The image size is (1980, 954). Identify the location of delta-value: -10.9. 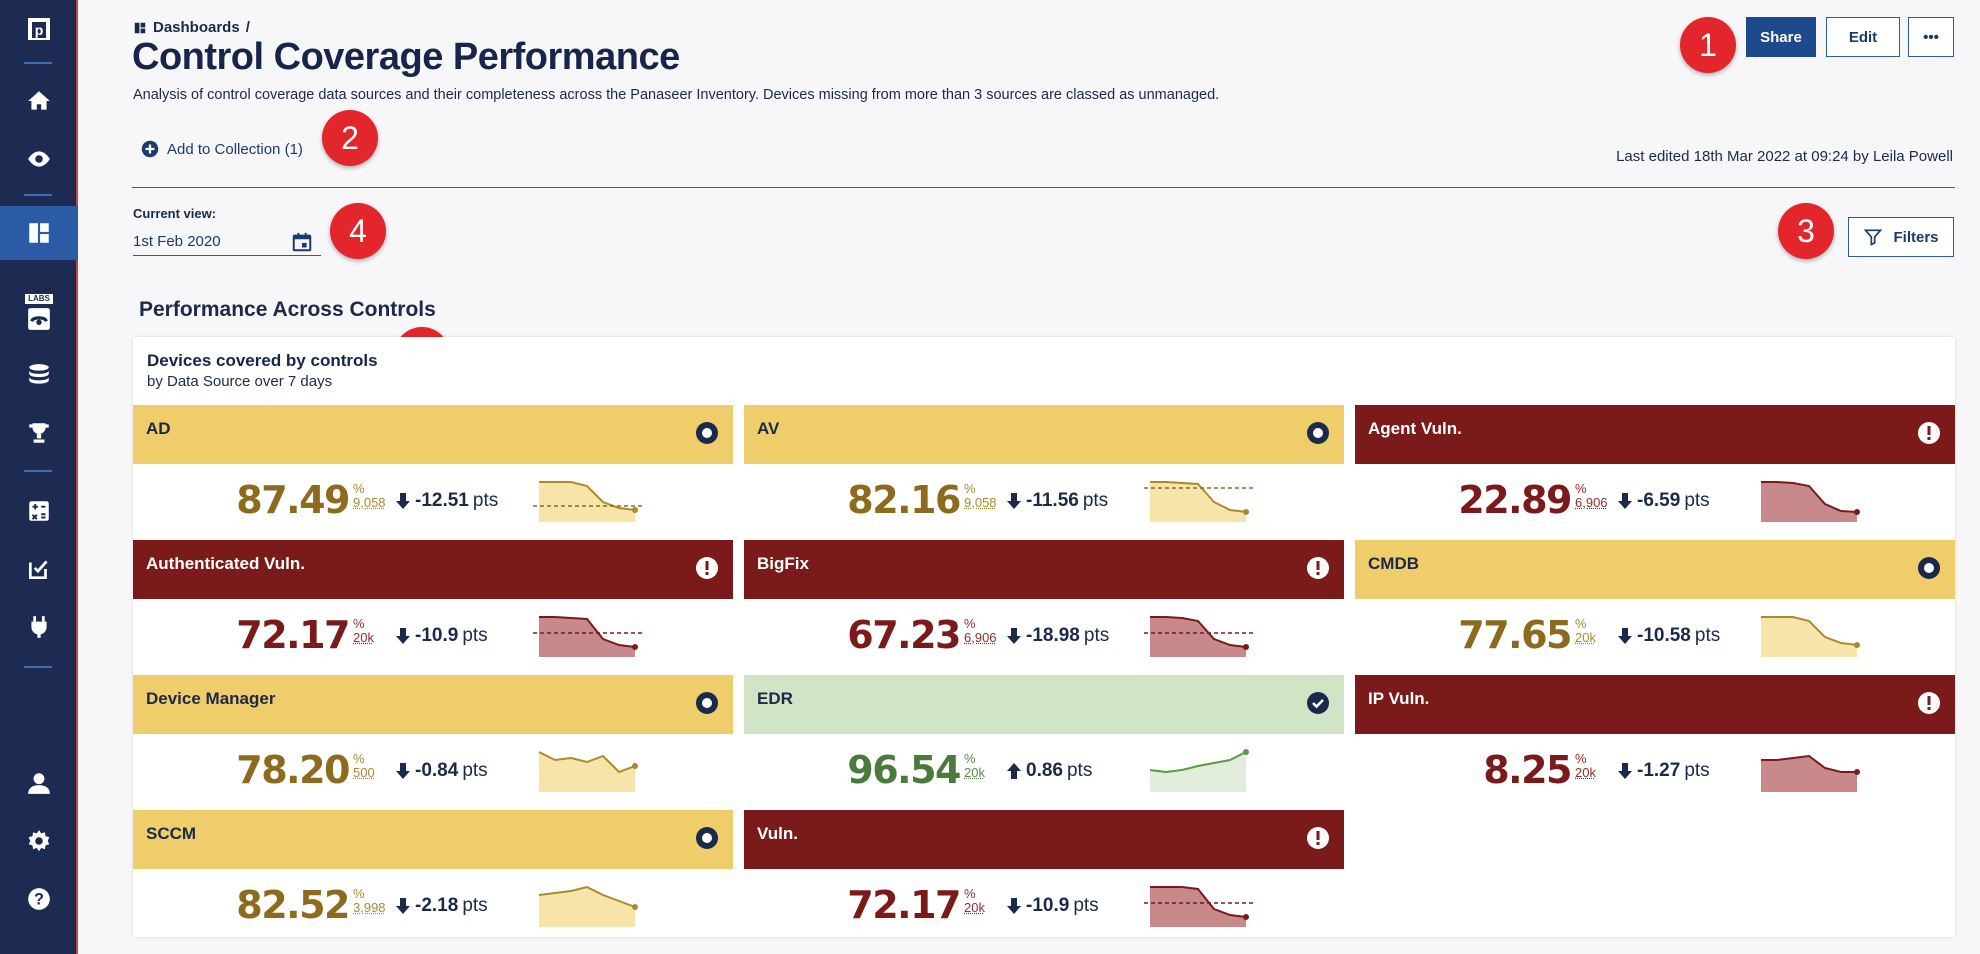
(1048, 905).